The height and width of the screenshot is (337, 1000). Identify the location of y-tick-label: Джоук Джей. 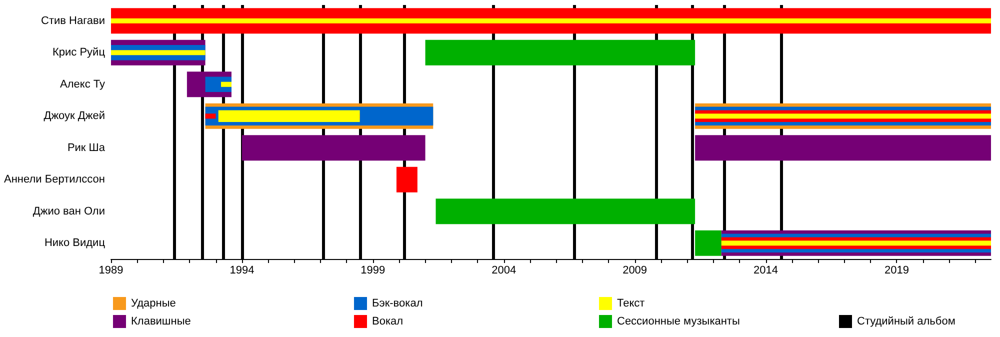
(74, 116).